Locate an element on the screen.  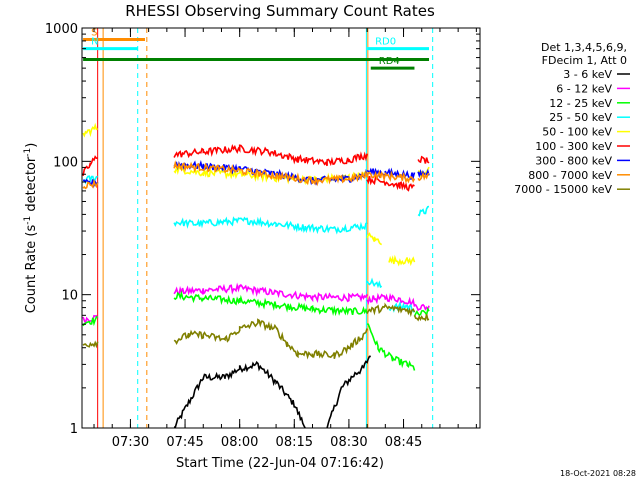
y-axis-label: Count Rate (s-1 detector-1) is located at coordinates (31, 228).